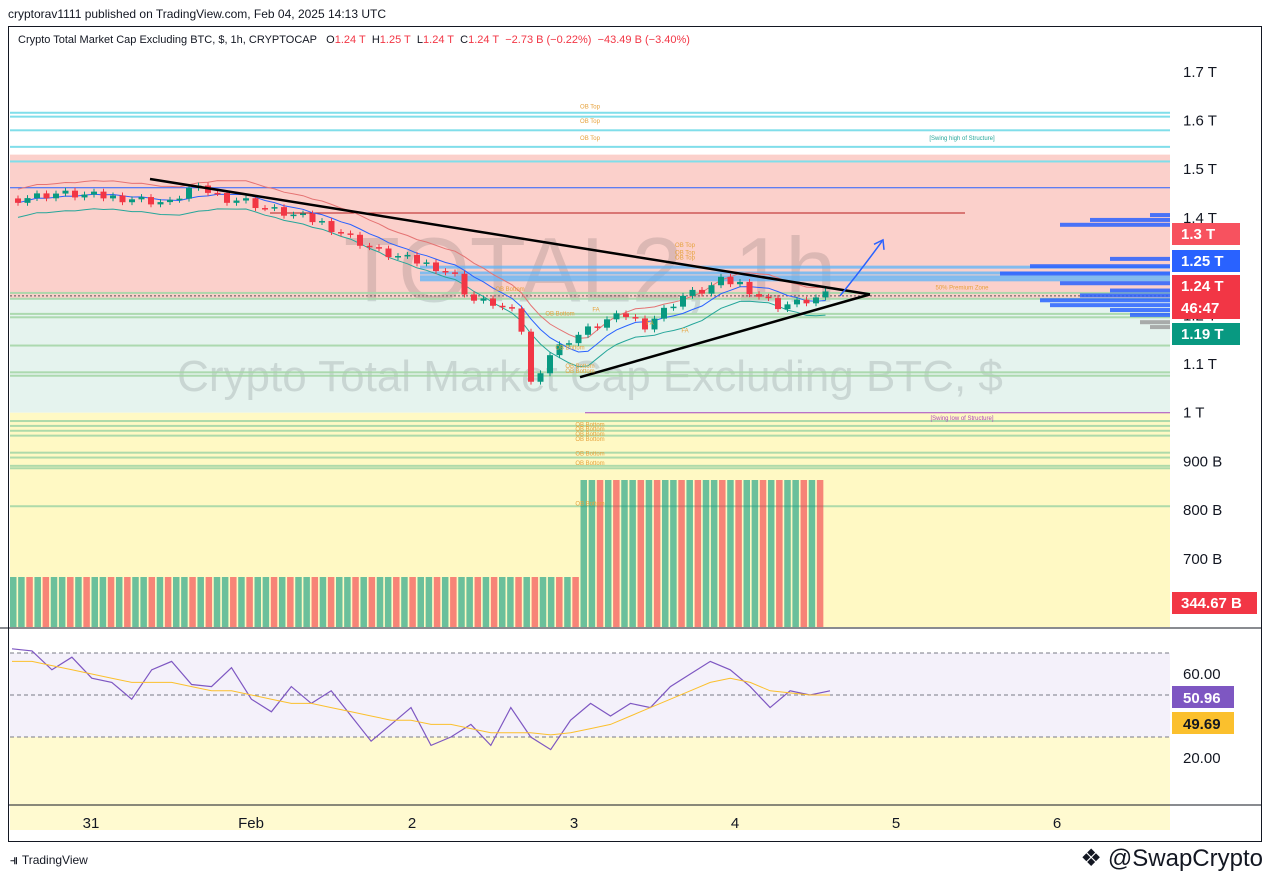 The width and height of the screenshot is (1271, 878). Describe the element at coordinates (510, 236) in the screenshot. I see `descending-trendline` at that location.